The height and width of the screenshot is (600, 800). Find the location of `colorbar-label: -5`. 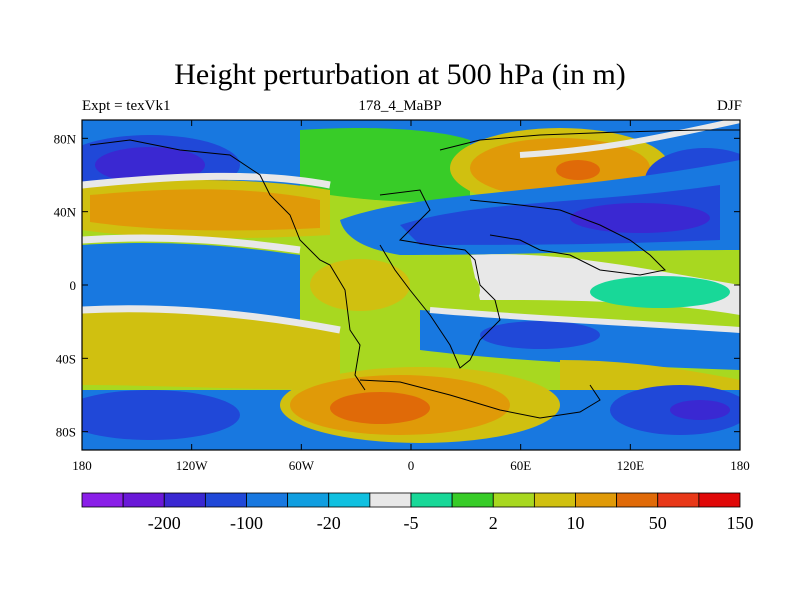

colorbar-label: -5 is located at coordinates (411, 523).